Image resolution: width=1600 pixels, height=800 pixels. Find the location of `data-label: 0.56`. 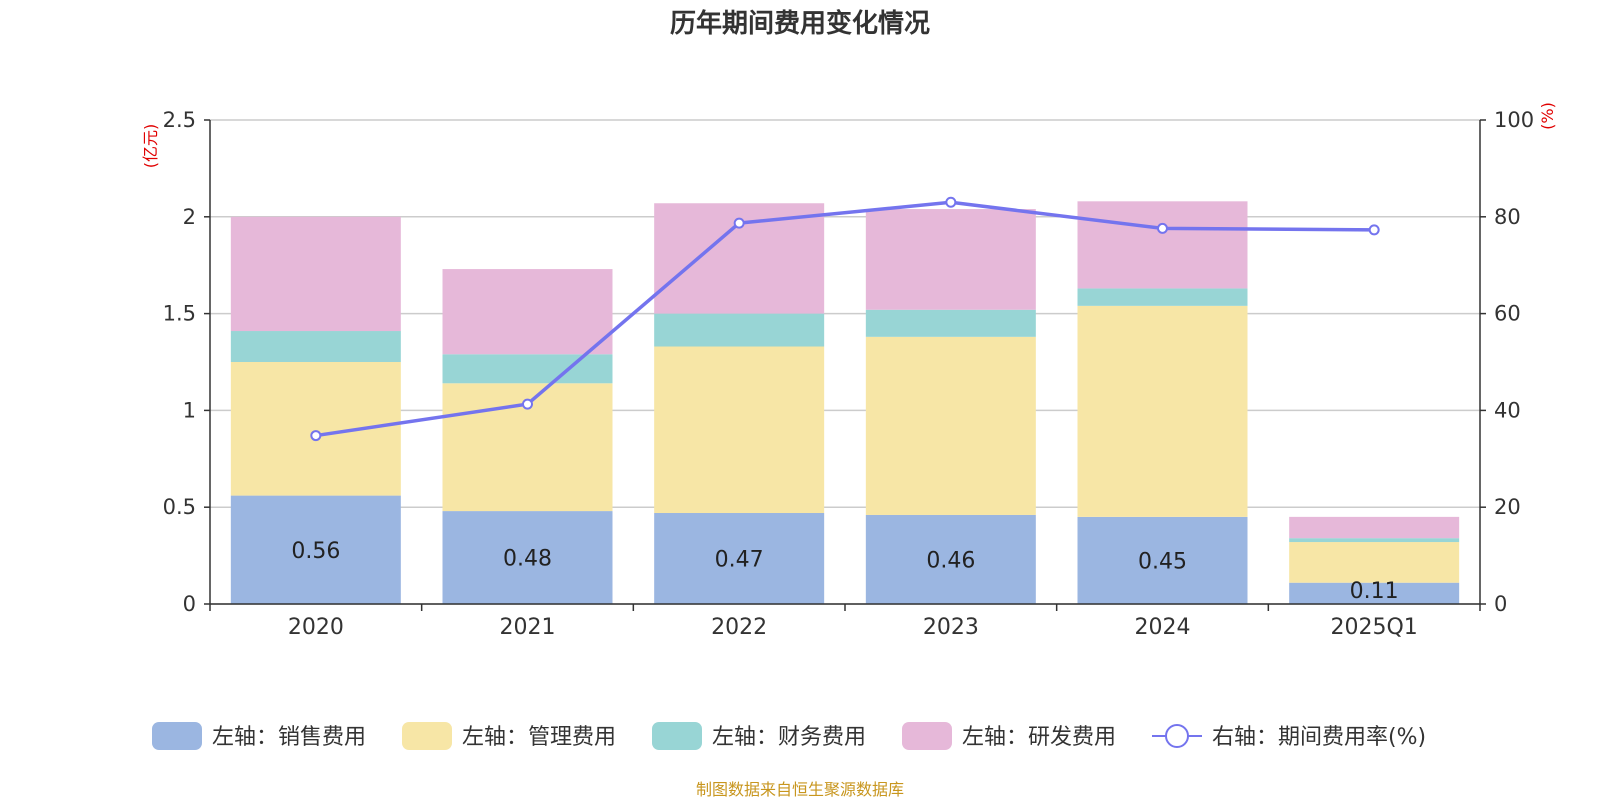

data-label: 0.56 is located at coordinates (315, 551).